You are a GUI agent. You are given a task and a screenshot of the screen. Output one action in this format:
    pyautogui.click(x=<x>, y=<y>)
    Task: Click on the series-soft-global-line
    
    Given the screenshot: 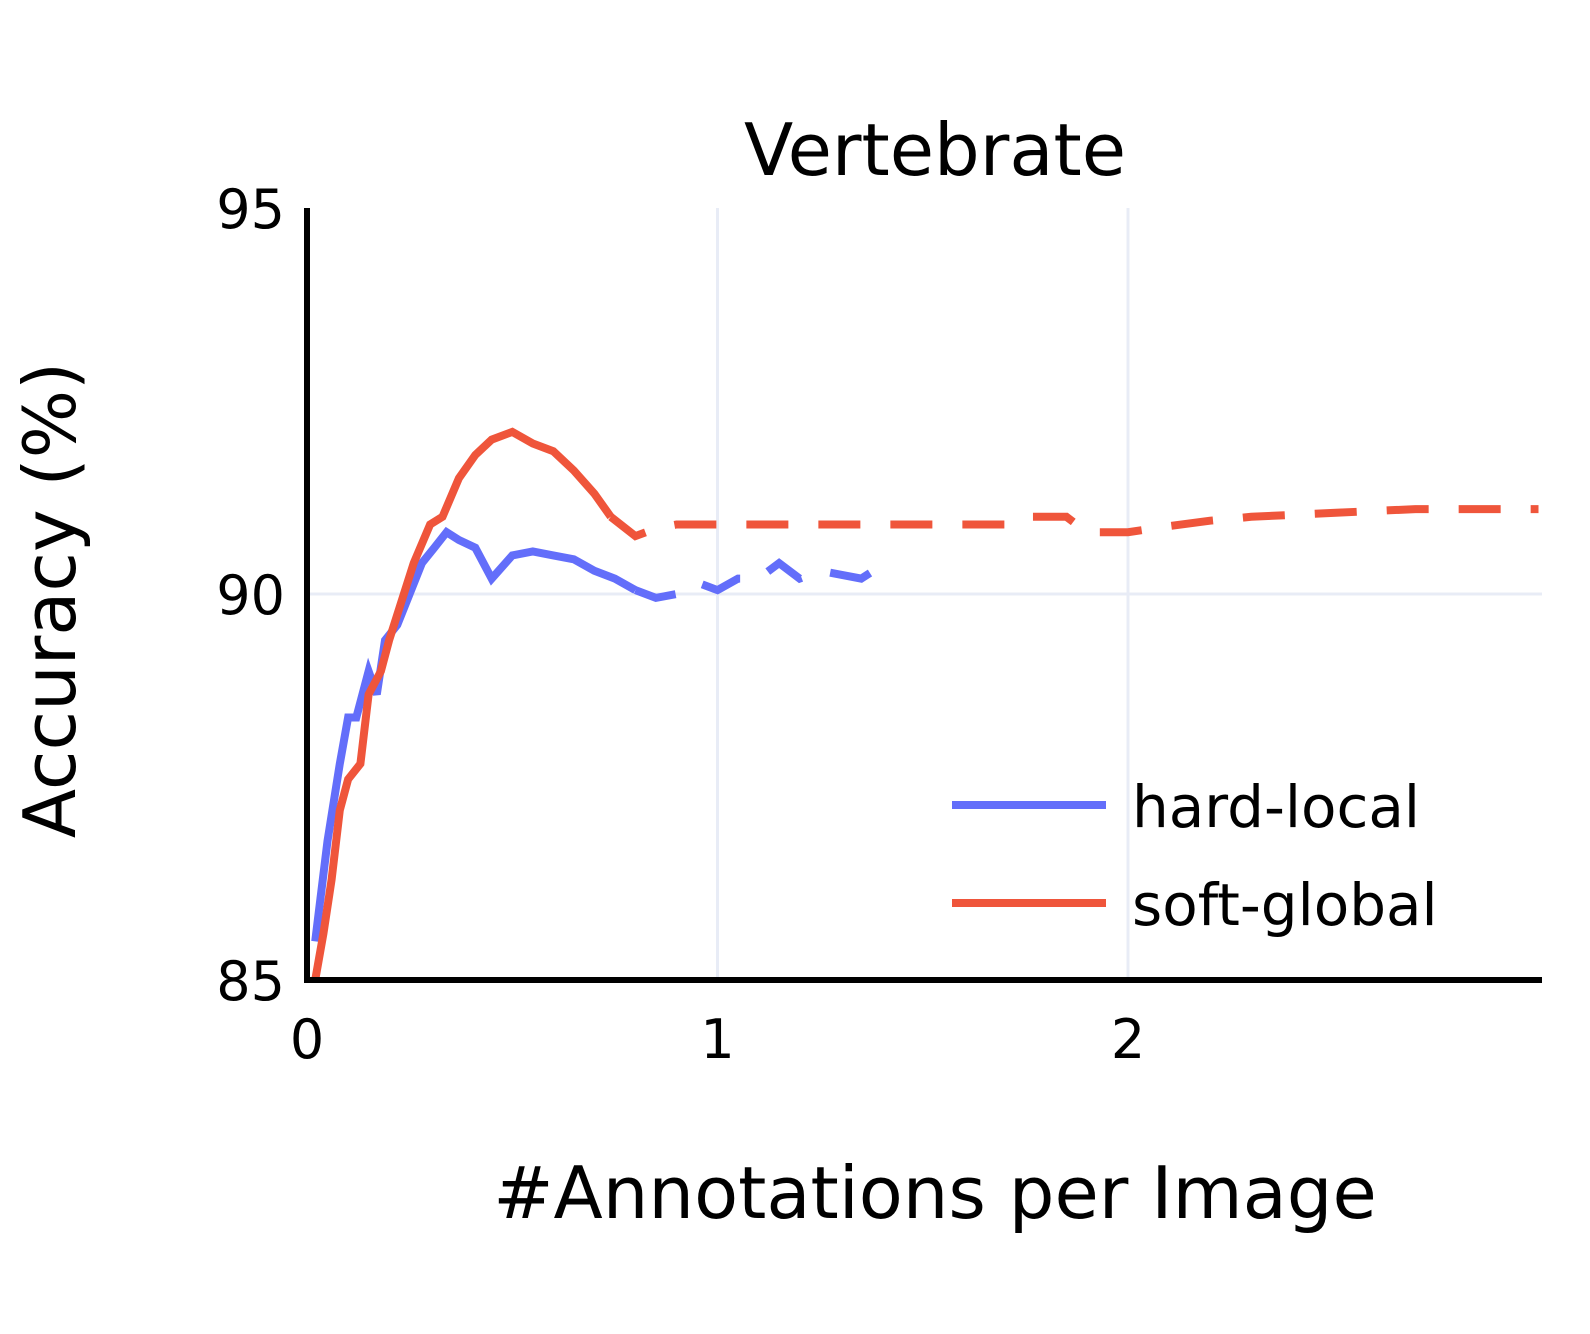 What is the action you would take?
    pyautogui.click(x=463, y=704)
    